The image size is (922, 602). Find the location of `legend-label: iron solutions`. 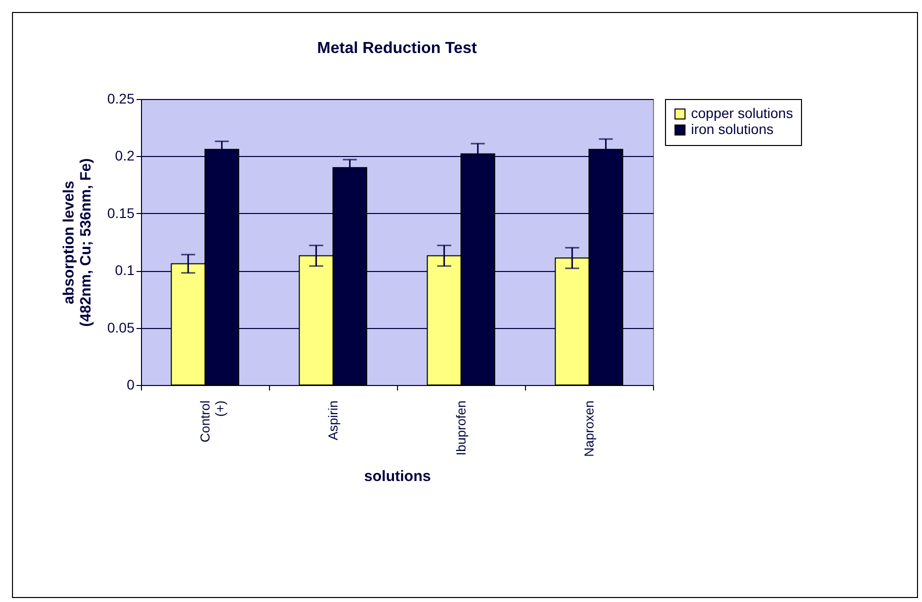

legend-label: iron solutions is located at coordinates (732, 129).